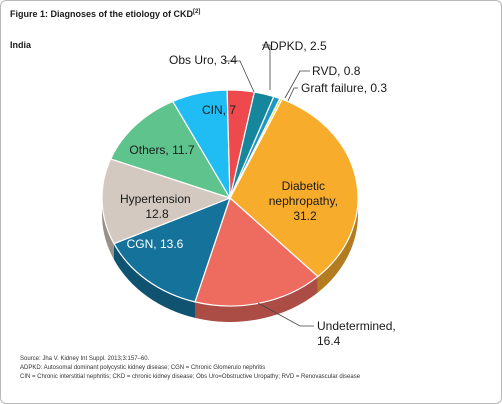 Image resolution: width=502 pixels, height=404 pixels. I want to click on pie-depth-hypertension, so click(108, 229).